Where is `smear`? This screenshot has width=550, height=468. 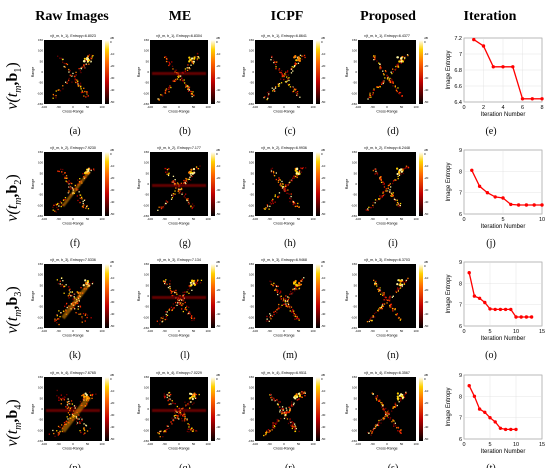 smear is located at coordinates (179, 297).